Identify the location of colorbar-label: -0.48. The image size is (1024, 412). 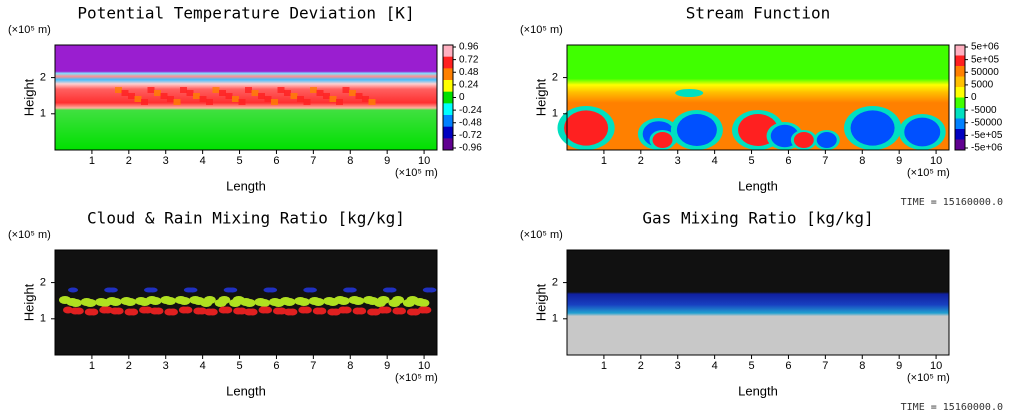
(470, 122).